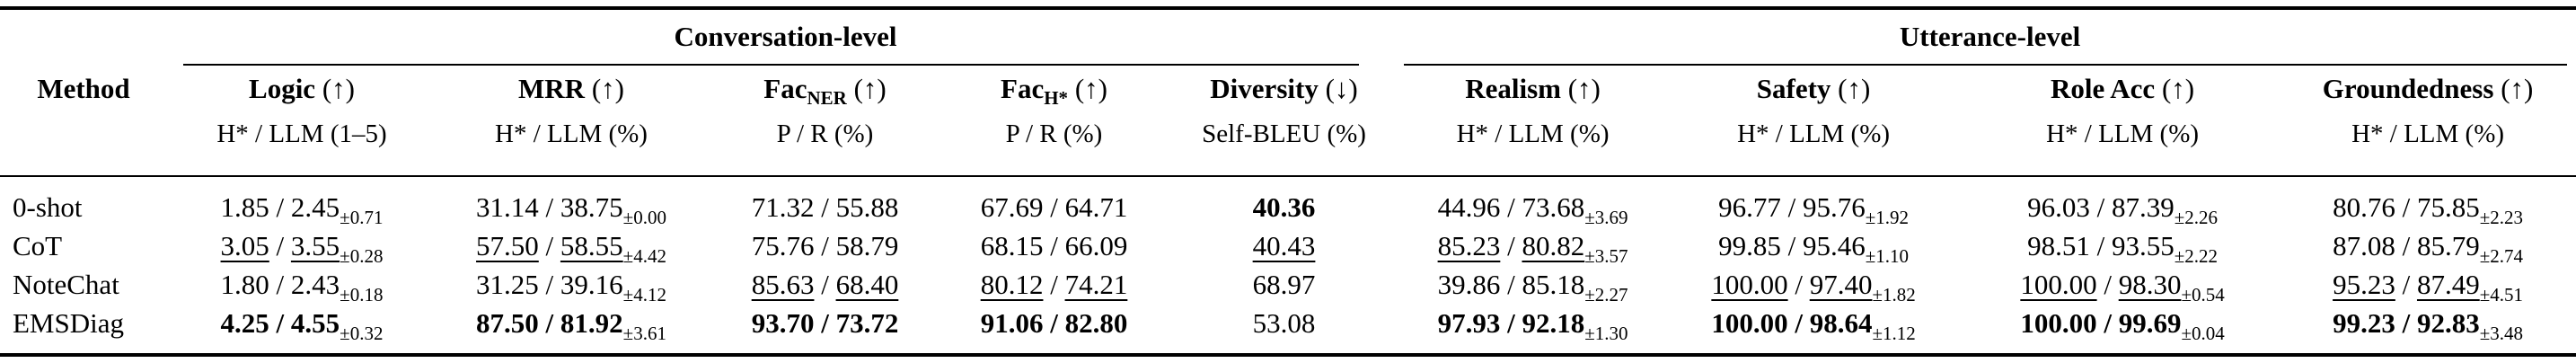  Describe the element at coordinates (571, 248) in the screenshot. I see `mrr-value-cot: 57.50 / 58.55±4.42` at that location.